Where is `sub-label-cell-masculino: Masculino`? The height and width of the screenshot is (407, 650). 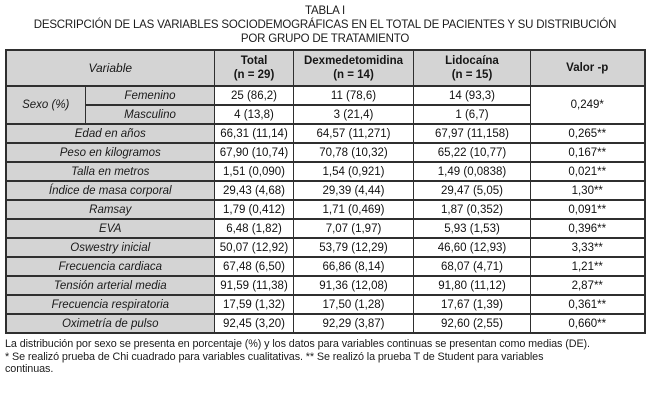
sub-label-cell-masculino: Masculino is located at coordinates (150, 114).